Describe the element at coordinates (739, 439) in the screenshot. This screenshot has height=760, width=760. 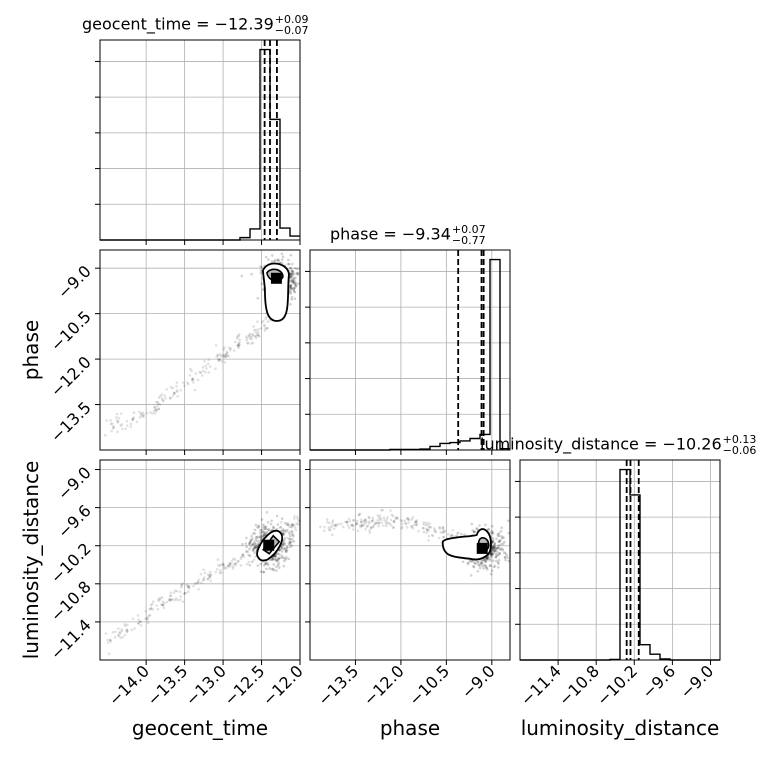
I see `title-plus: +0.13` at that location.